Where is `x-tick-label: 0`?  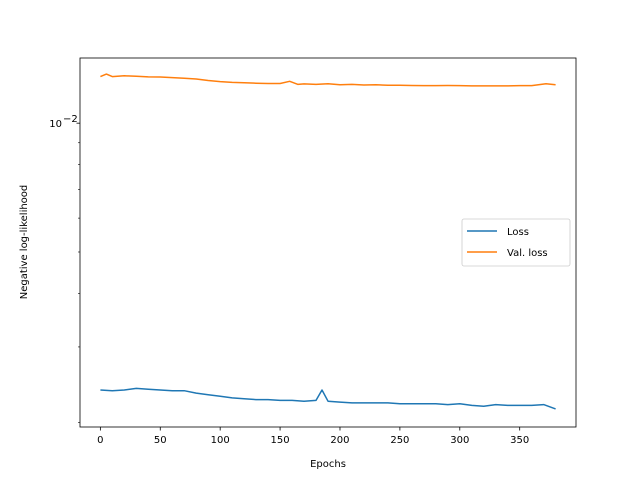
x-tick-label: 0 is located at coordinates (100, 440).